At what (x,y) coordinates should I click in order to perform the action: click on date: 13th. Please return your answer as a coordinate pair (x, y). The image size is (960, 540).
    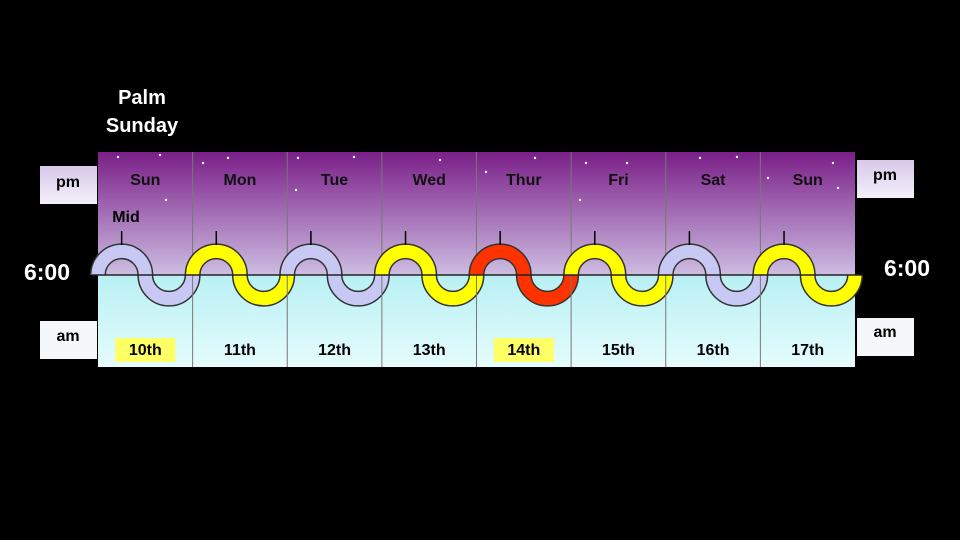
    Looking at the image, I should click on (429, 350).